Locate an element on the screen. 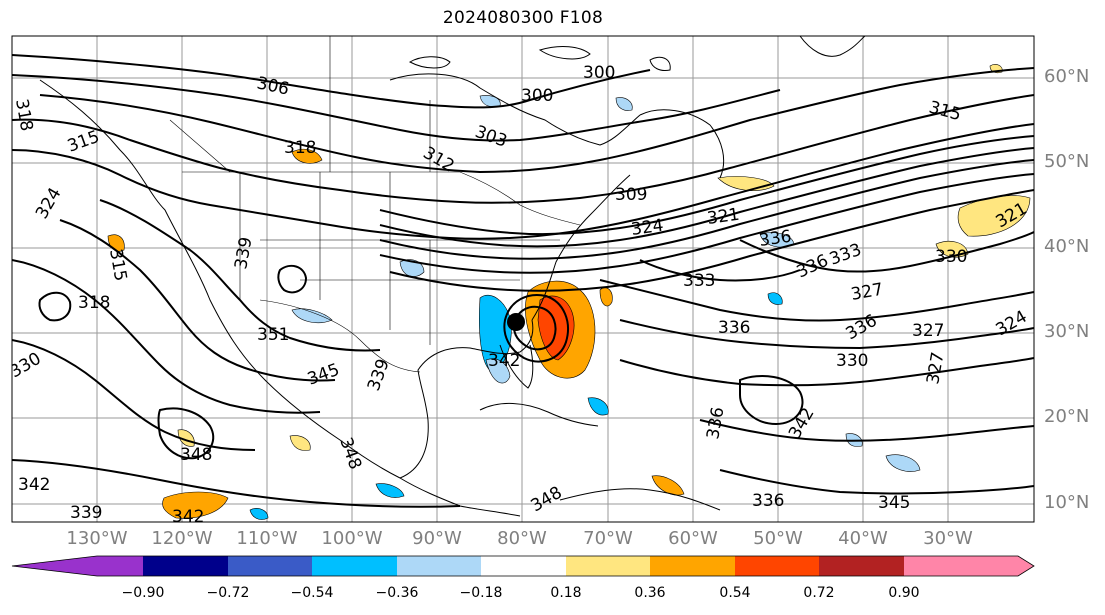 The image size is (1105, 615). cuba is located at coordinates (539, 414).